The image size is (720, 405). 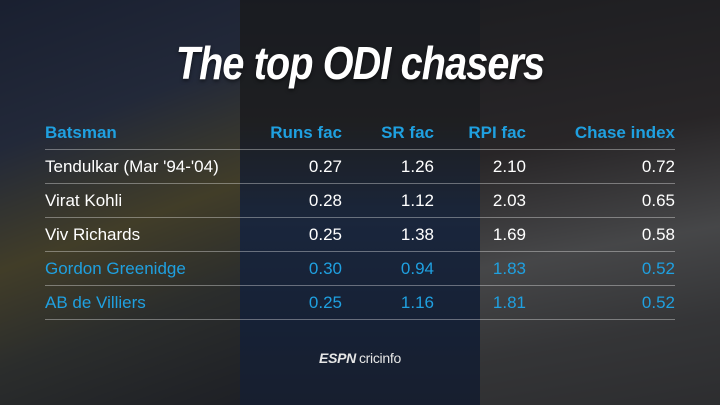 What do you see at coordinates (360, 63) in the screenshot?
I see `page-title: The top ODI chasers` at bounding box center [360, 63].